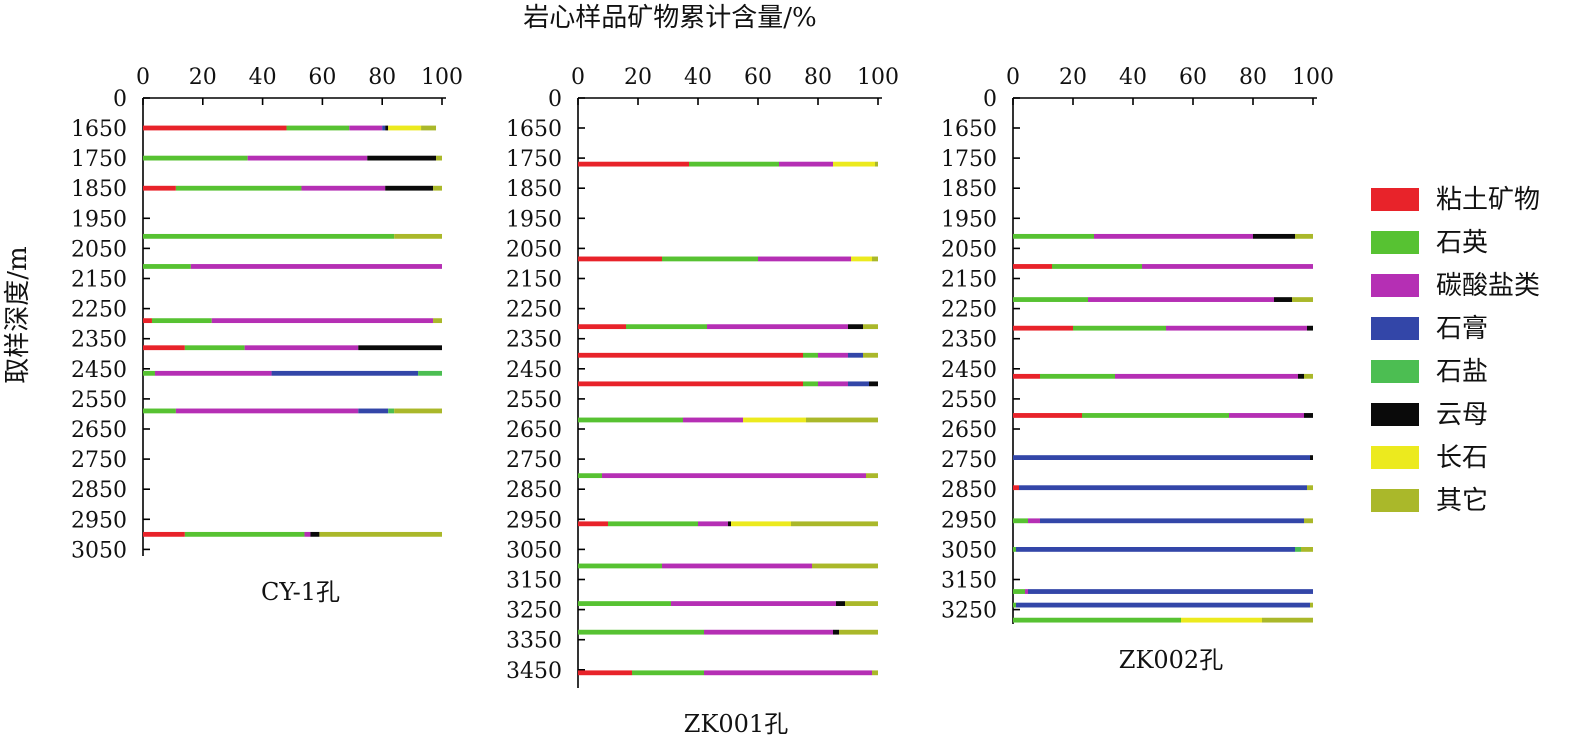  Describe the element at coordinates (669, 18) in the screenshot. I see `figure-title: 岩心样品矿物累计含量/%` at that location.